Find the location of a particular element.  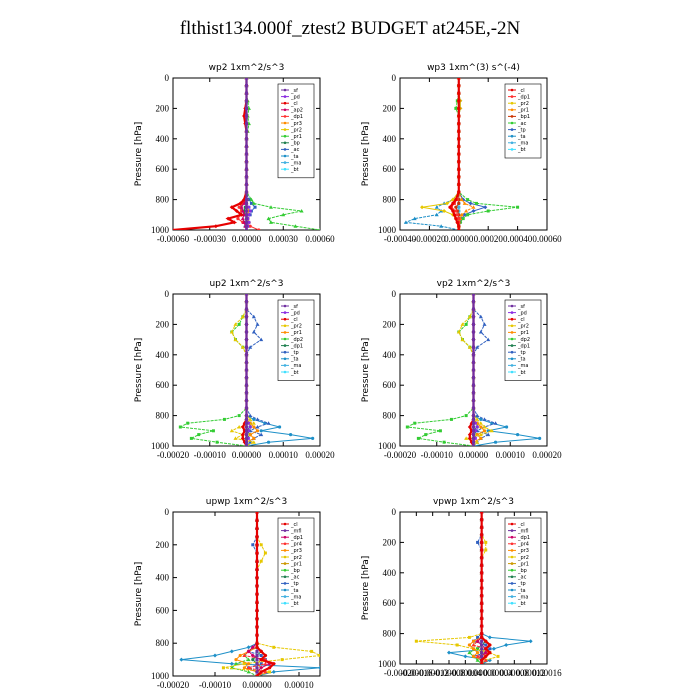

y-tick-label: 0 is located at coordinates (394, 78).